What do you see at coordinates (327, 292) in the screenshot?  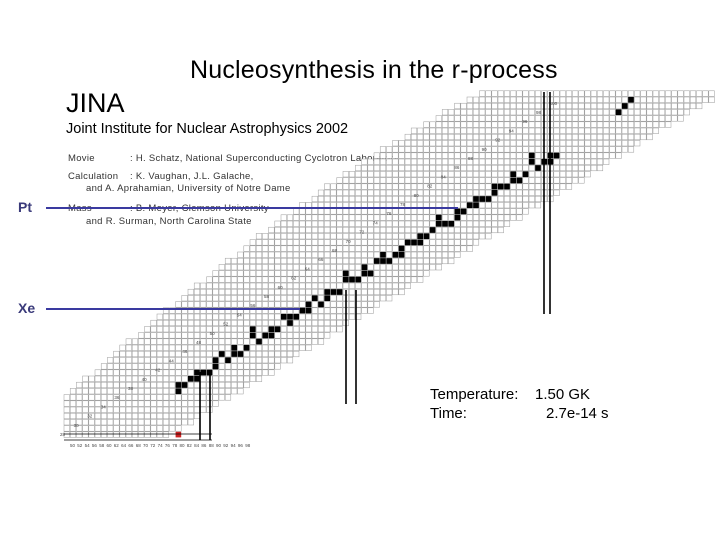 I see `abundant-nuclide` at bounding box center [327, 292].